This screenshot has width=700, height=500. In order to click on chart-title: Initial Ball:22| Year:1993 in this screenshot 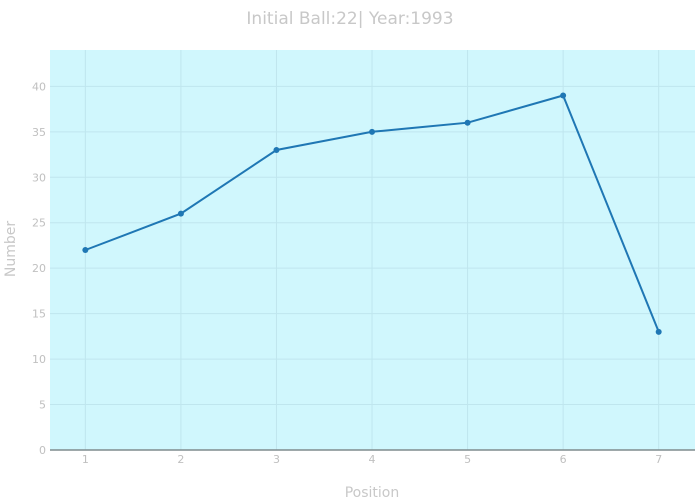, I will do `click(349, 19)`.